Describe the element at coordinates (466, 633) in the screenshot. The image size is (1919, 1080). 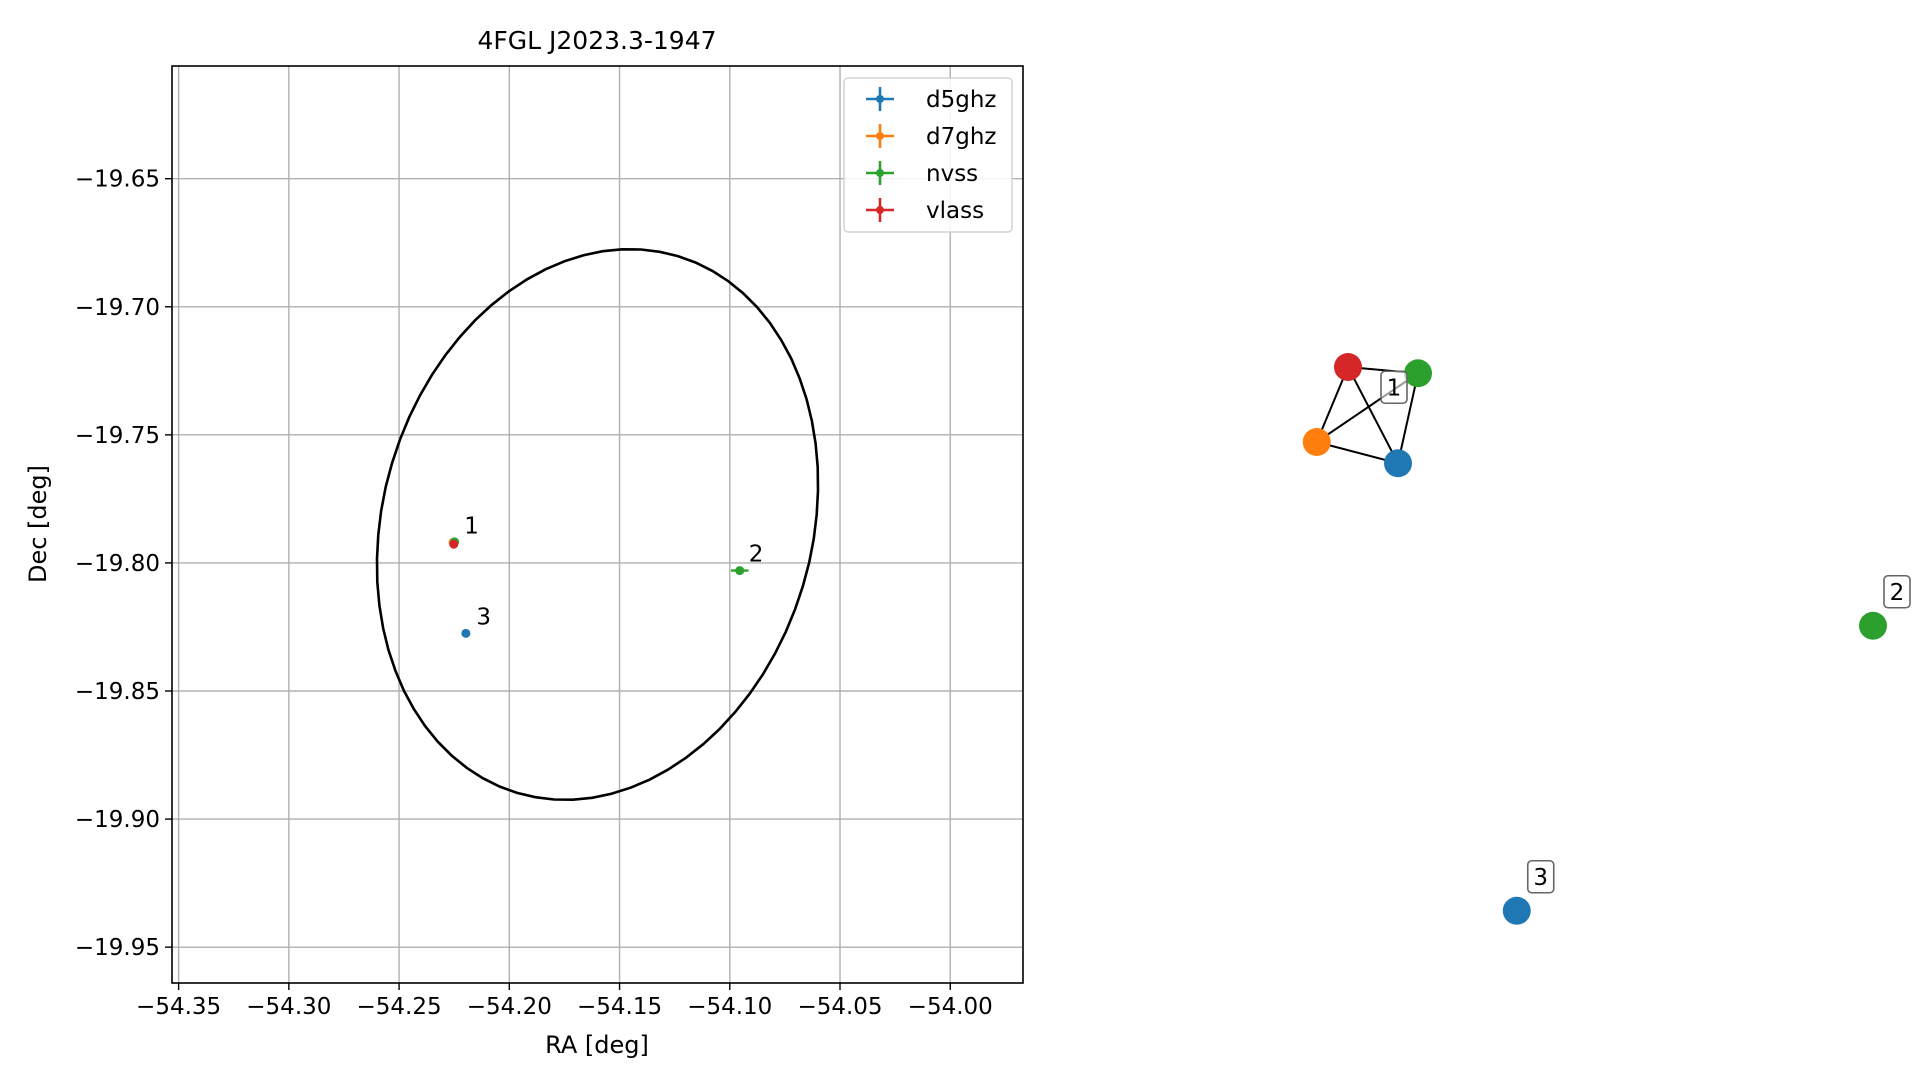
I see `data-point-d5ghz` at that location.